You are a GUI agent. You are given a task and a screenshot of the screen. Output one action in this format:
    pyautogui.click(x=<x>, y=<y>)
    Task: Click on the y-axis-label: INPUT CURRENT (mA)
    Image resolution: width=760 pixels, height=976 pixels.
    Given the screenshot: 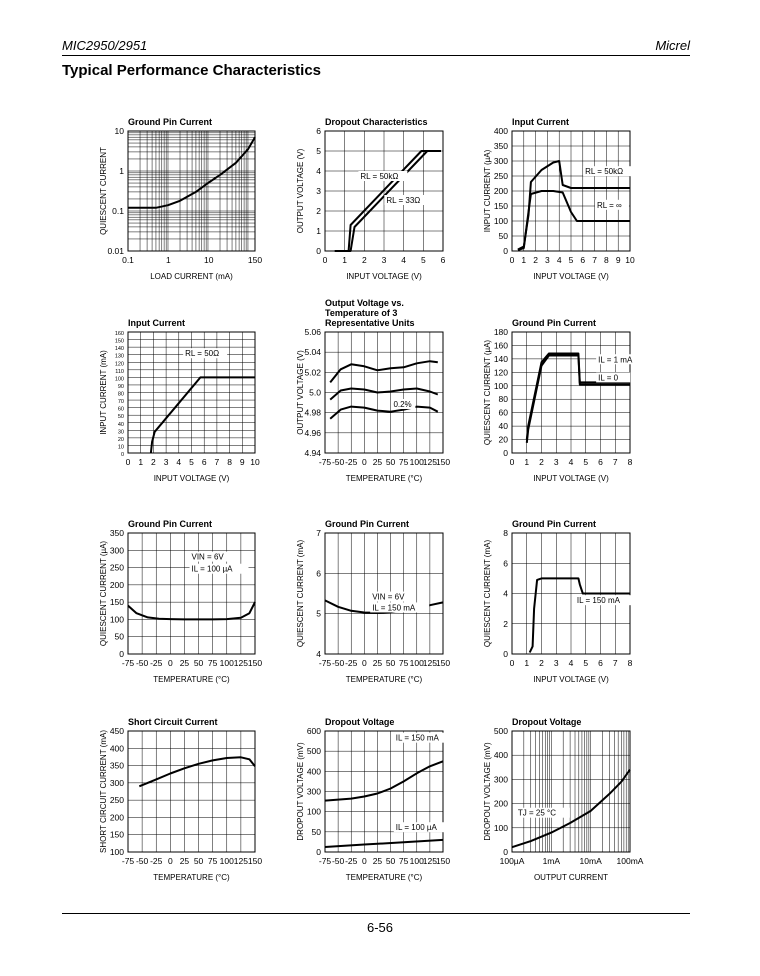 What is the action you would take?
    pyautogui.click(x=103, y=392)
    